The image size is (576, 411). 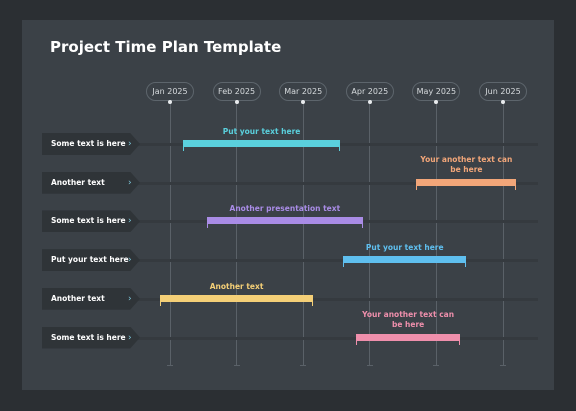 What do you see at coordinates (303, 91) in the screenshot?
I see `month-label: Mar 2025` at bounding box center [303, 91].